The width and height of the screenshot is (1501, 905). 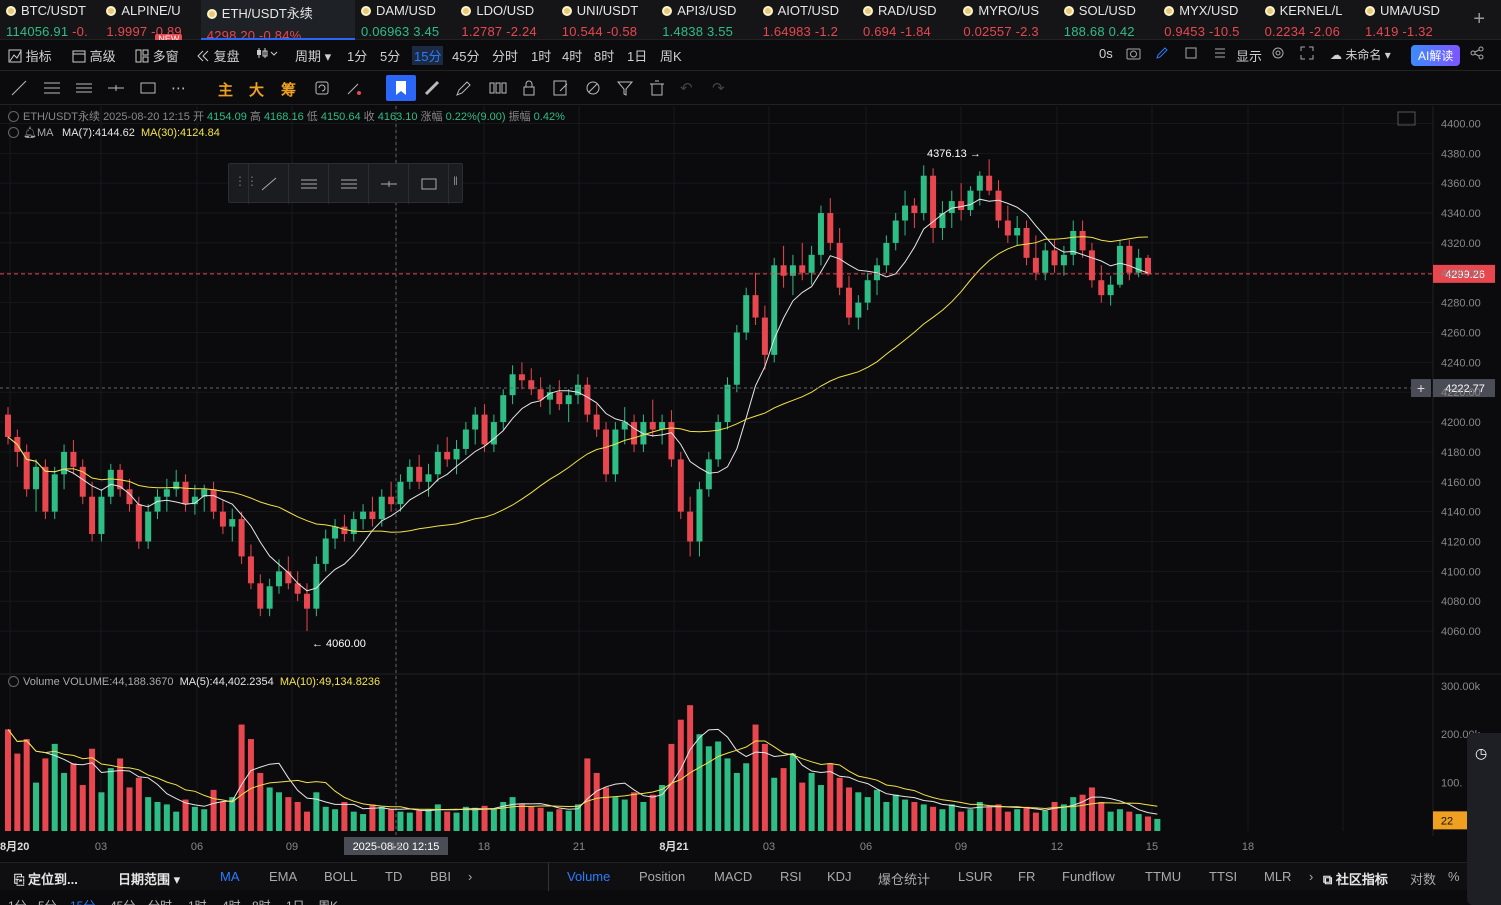 What do you see at coordinates (30, 55) in the screenshot?
I see `indicators-button: 指标` at bounding box center [30, 55].